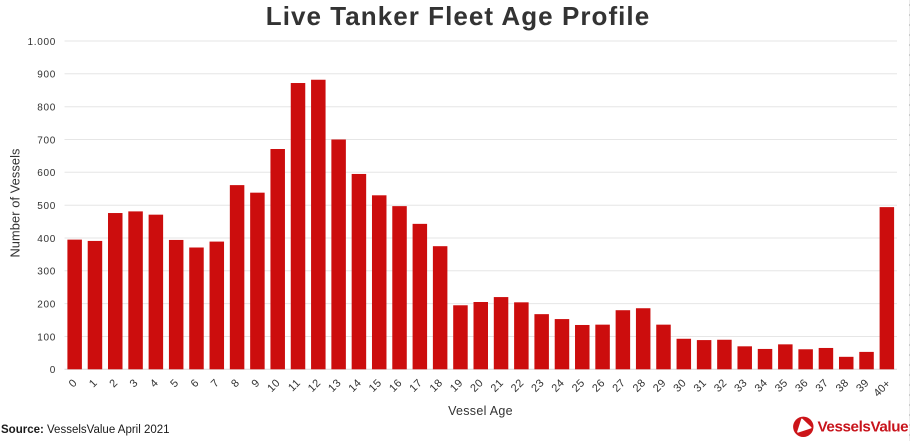 The image size is (911, 446). Describe the element at coordinates (46, 272) in the screenshot. I see `svg-text: 300` at that location.